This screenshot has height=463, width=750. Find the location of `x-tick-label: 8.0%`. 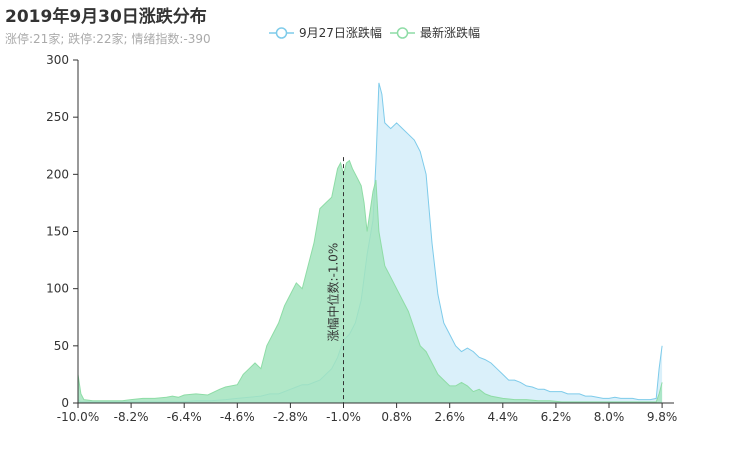

x-tick-label: 8.0% is located at coordinates (609, 417).